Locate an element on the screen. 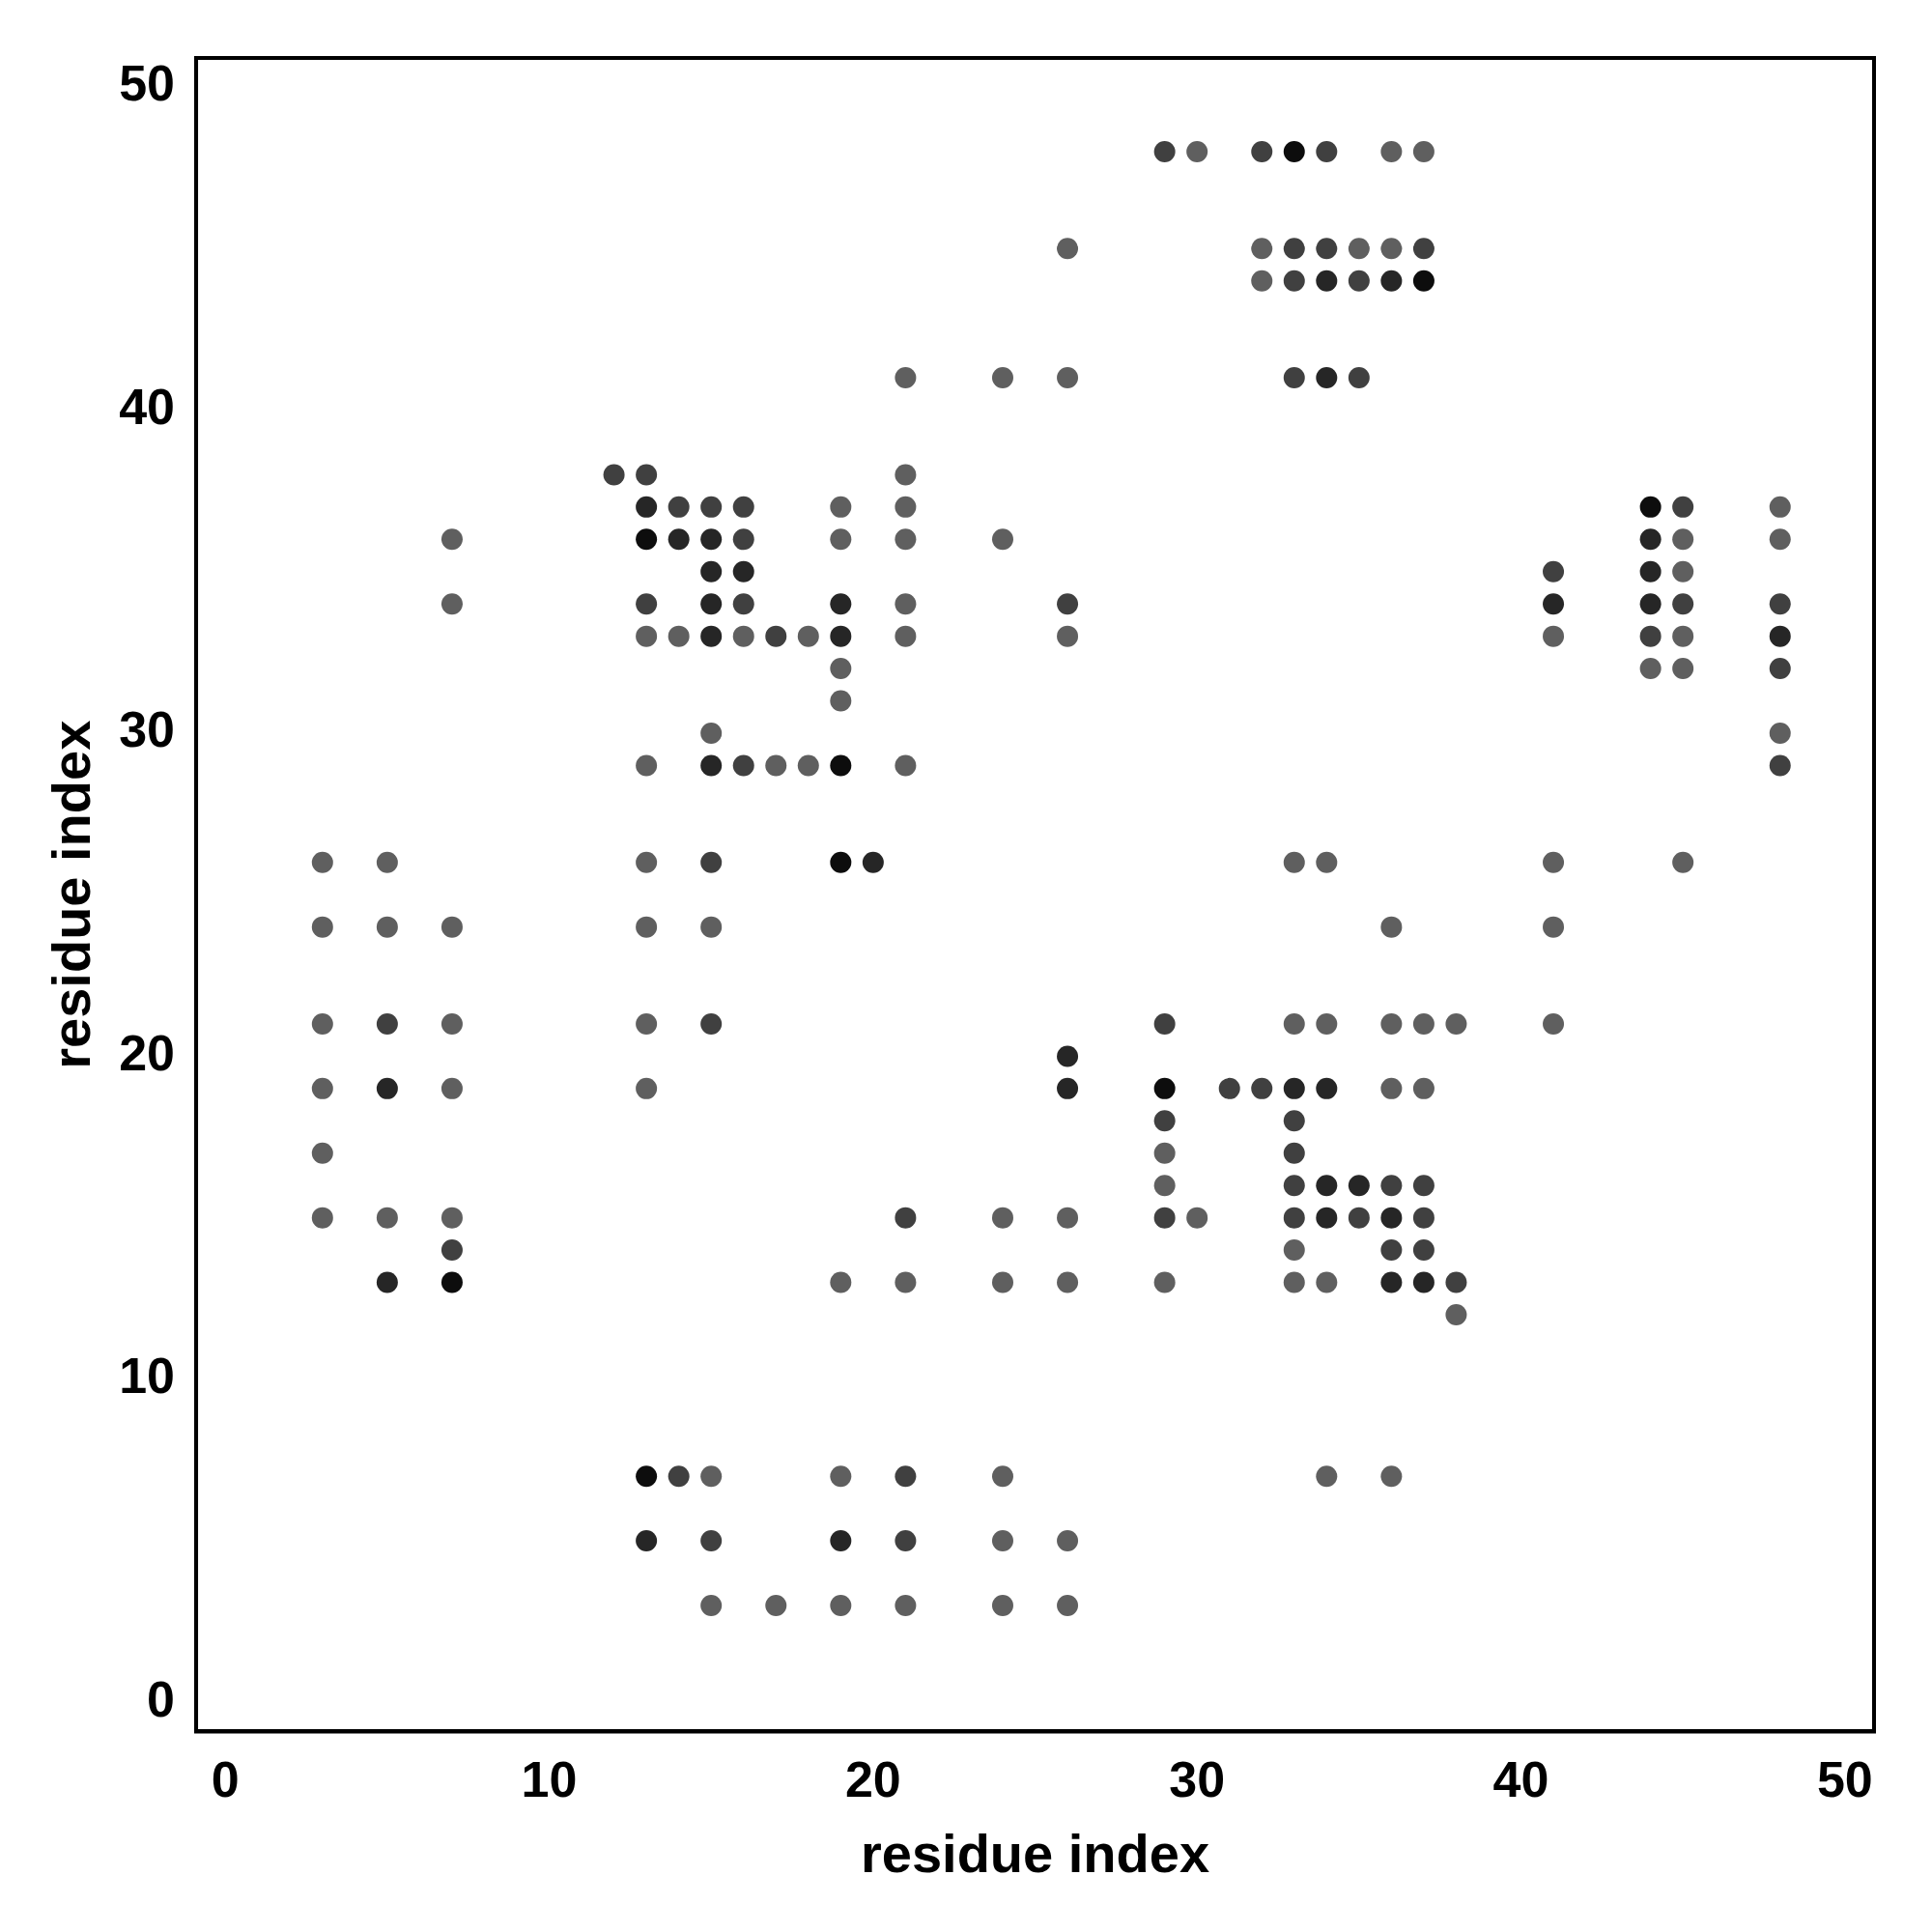 Image resolution: width=1932 pixels, height=1932 pixels. y-tick-label: 0 is located at coordinates (161, 1698).